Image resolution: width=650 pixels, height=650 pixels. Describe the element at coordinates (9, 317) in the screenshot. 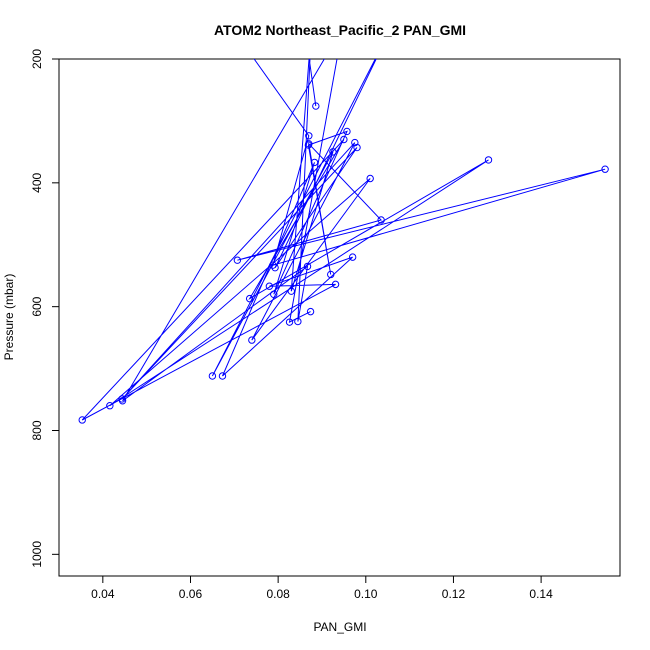

I see `y-axis-label: Pressure (mbar)` at that location.